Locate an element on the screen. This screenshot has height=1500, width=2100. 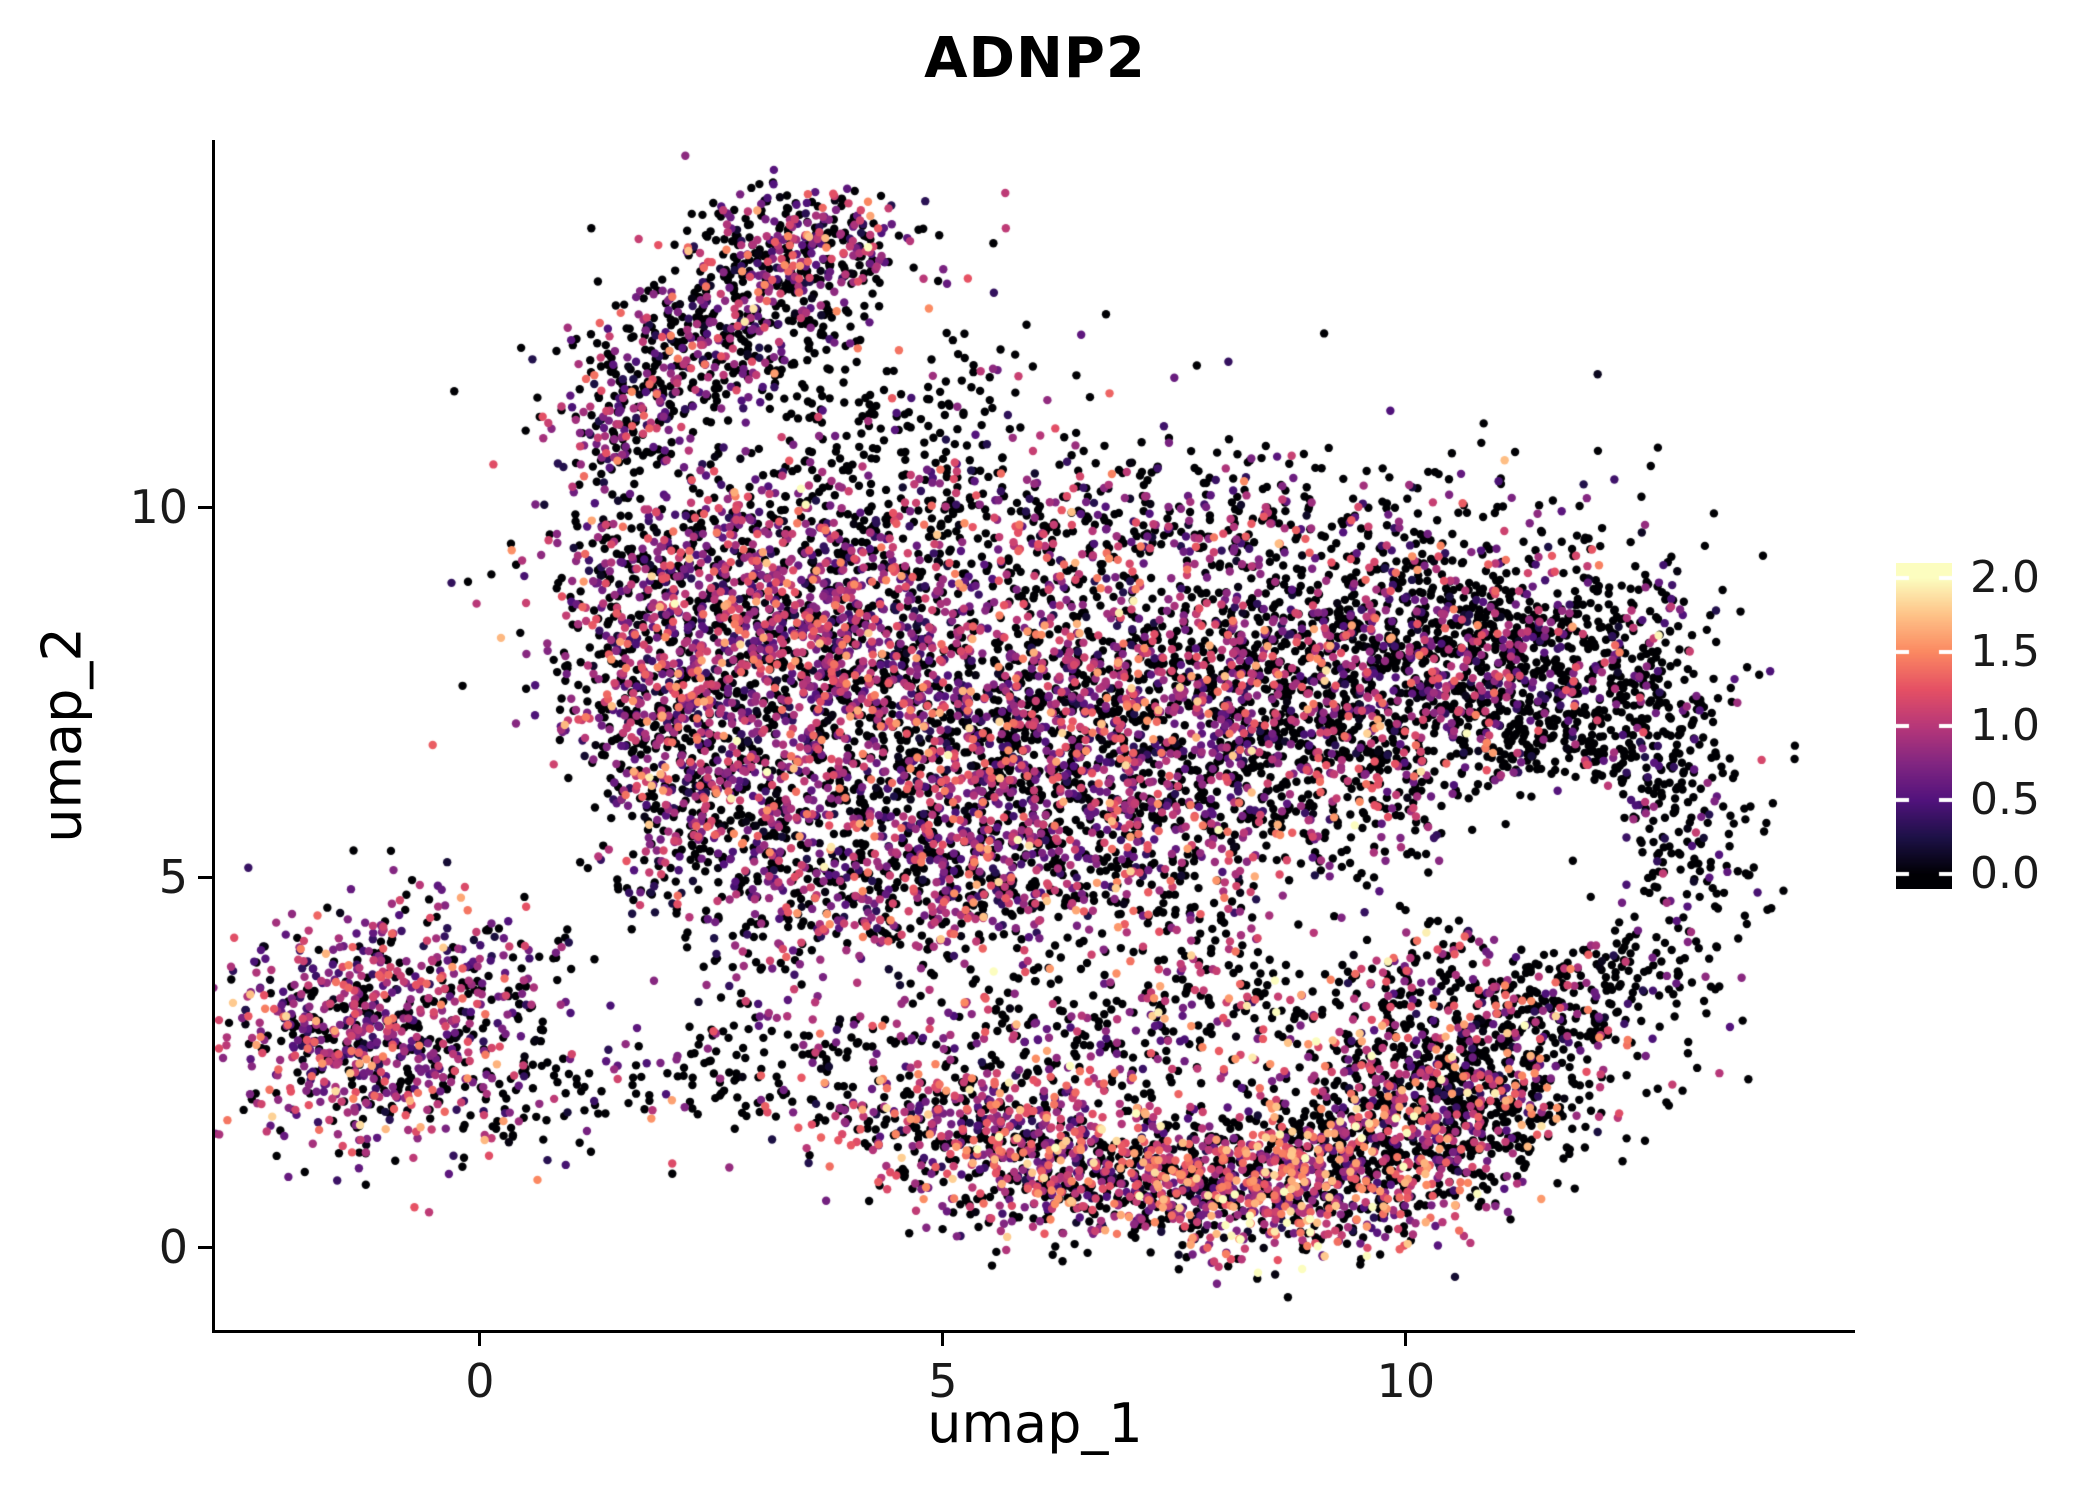
legend-tick-label: 0.0 is located at coordinates (2005, 873).